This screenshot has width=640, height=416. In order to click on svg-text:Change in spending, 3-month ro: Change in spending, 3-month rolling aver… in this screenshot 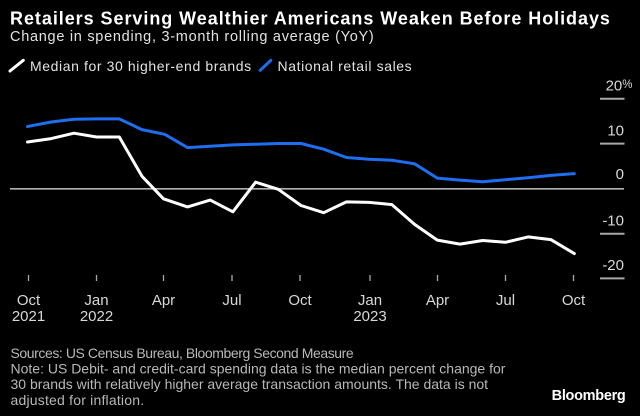, I will do `click(192, 37)`.